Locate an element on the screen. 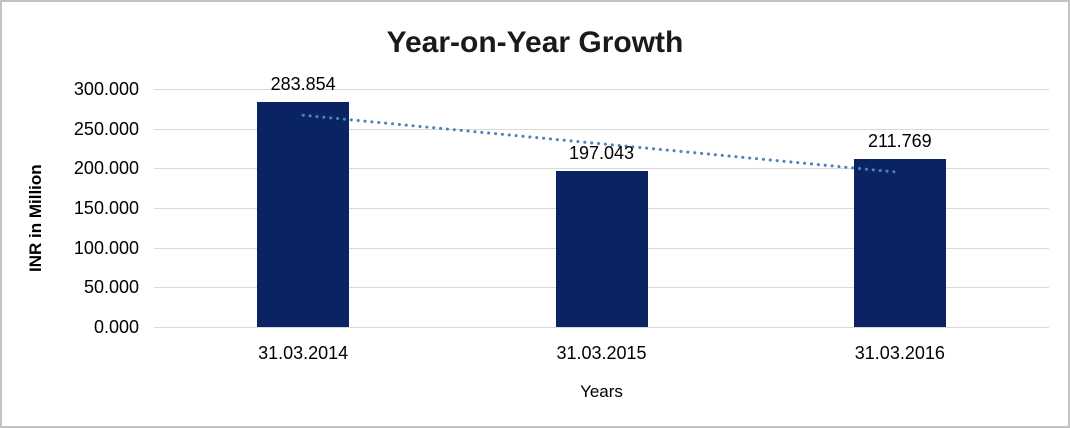 The image size is (1070, 428). x-axis-title: Years is located at coordinates (601, 391).